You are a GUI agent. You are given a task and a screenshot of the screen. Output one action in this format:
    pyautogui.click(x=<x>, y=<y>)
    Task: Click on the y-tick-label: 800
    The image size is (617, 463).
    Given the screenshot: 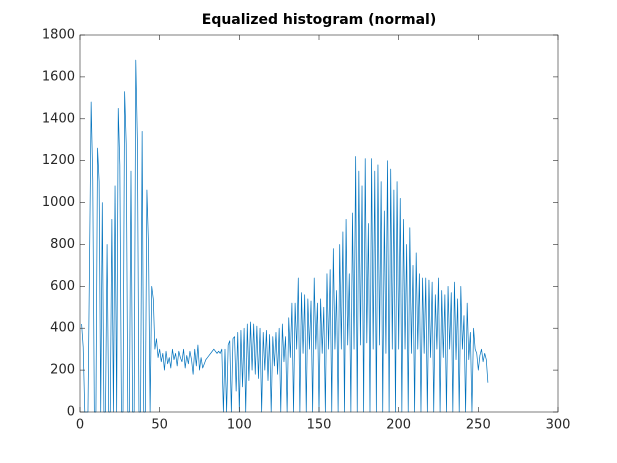 What is the action you would take?
    pyautogui.click(x=62, y=244)
    